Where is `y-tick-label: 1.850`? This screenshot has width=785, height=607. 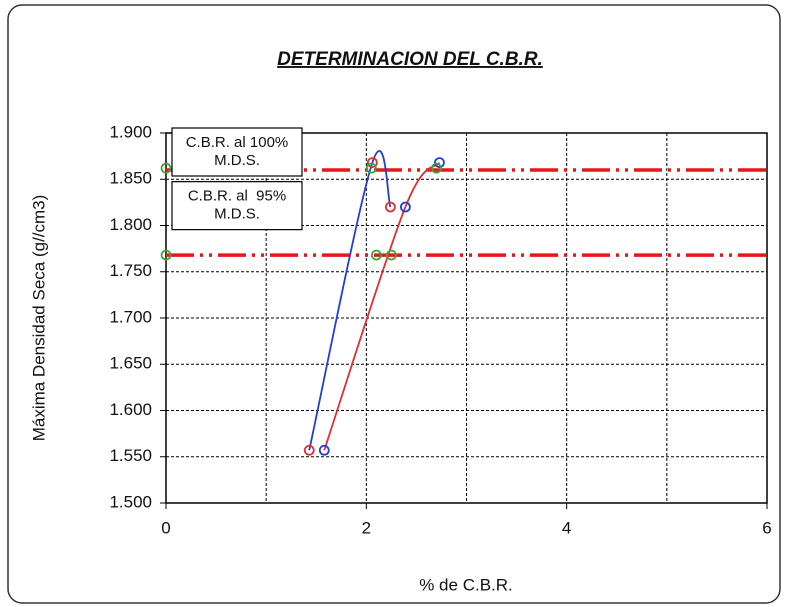 y-tick-label: 1.850 is located at coordinates (130, 178).